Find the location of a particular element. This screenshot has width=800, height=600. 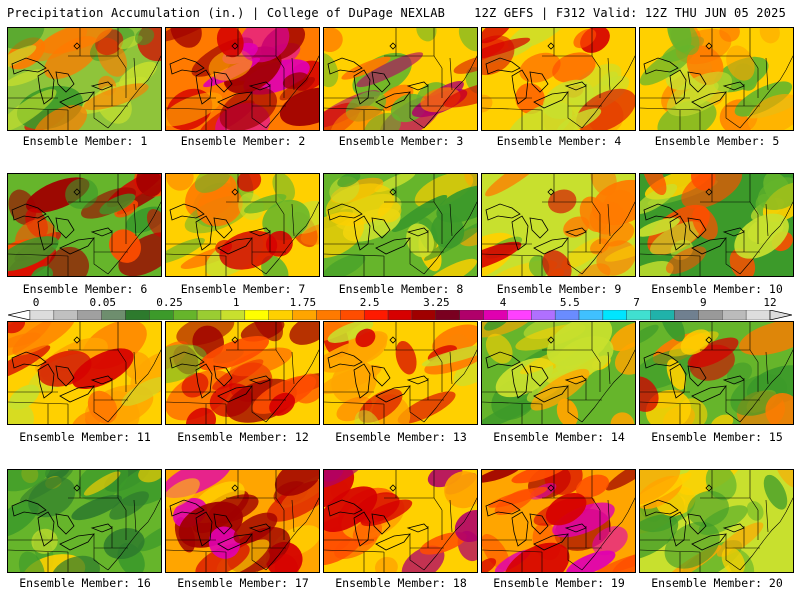

colorbar-tick-label: 0 is located at coordinates (36, 302).